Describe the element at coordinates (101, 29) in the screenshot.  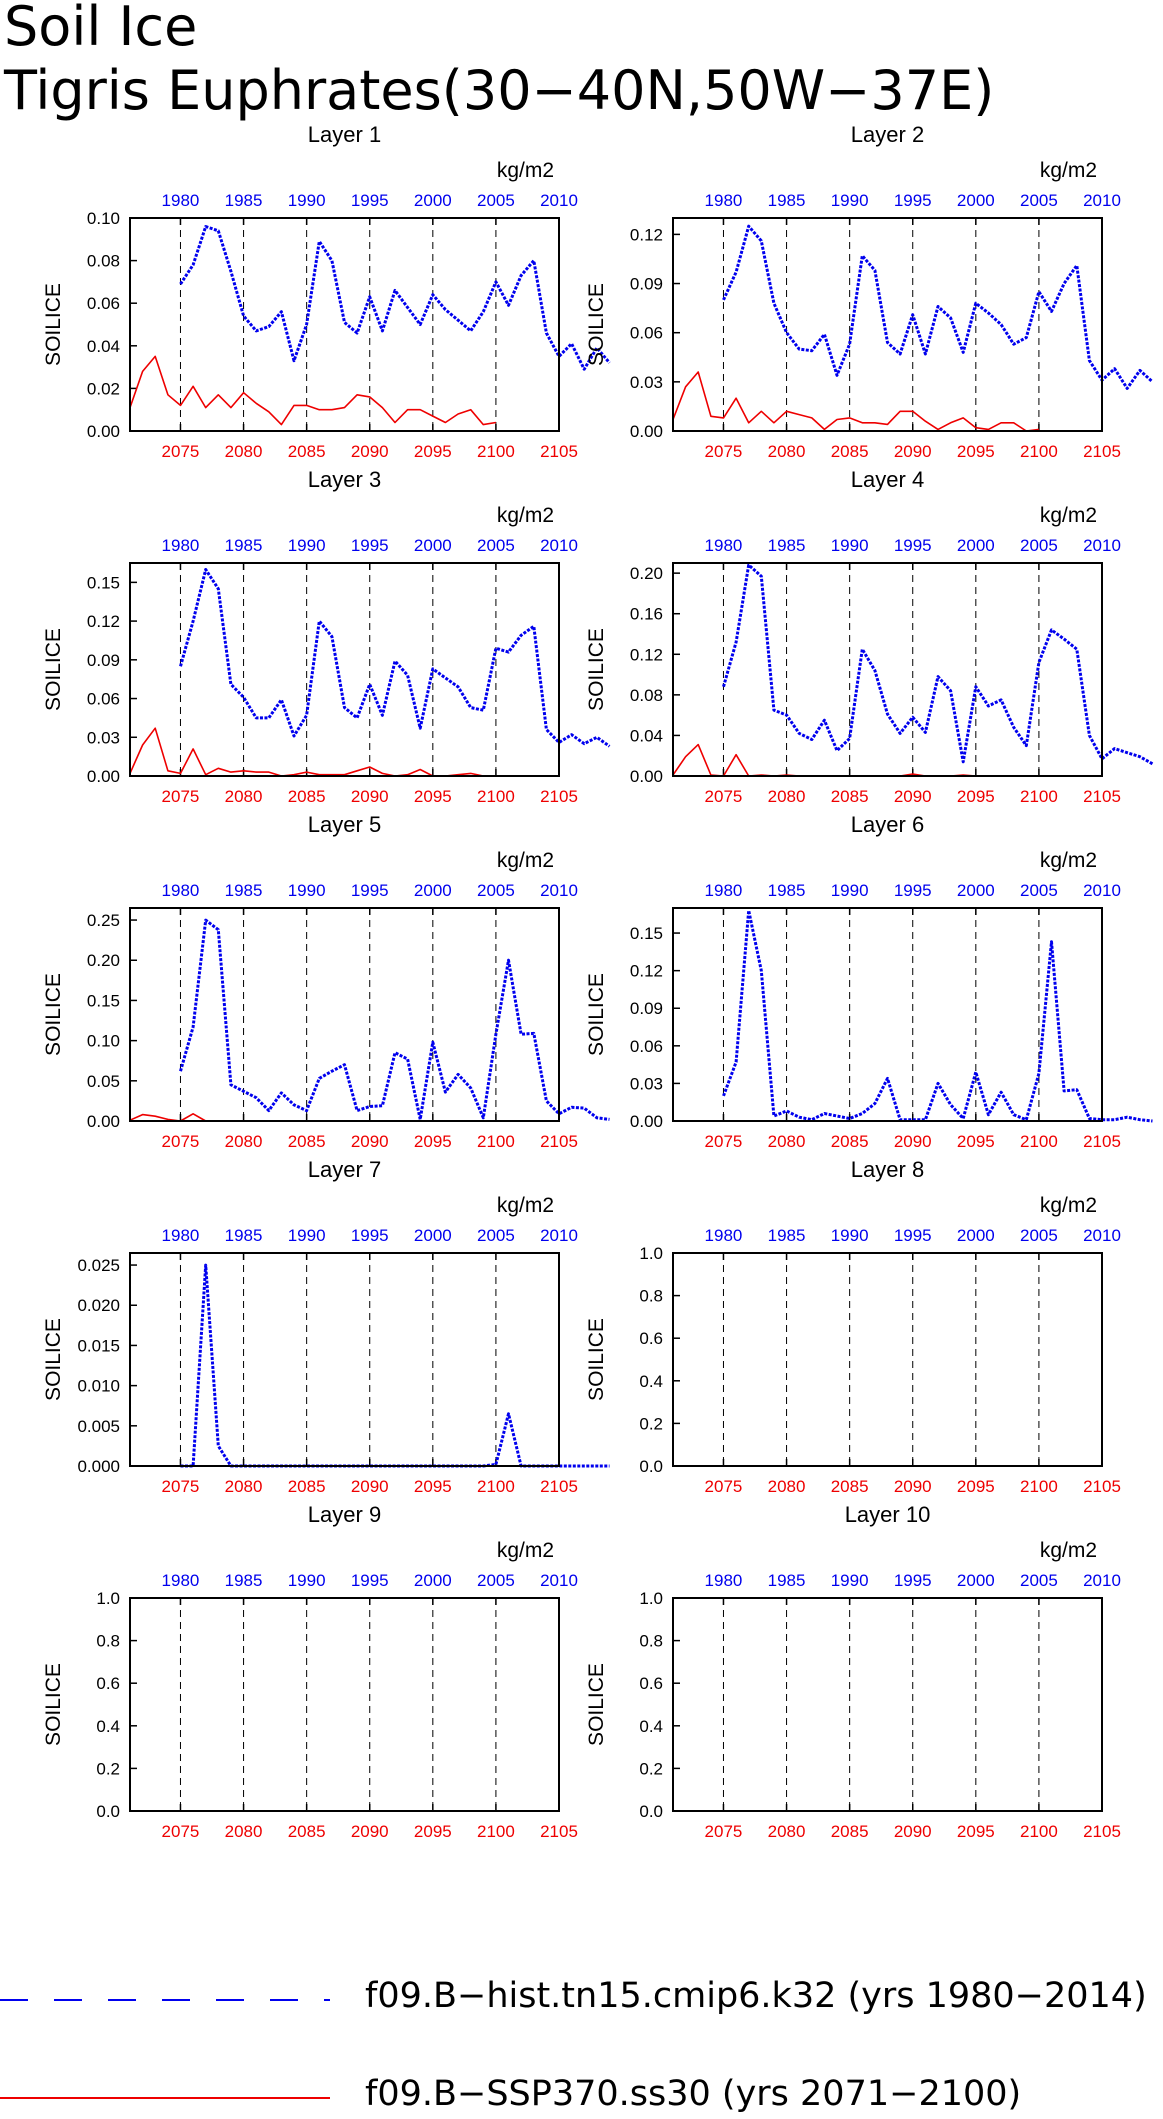
I see `title-line-1: Soil Ice` at that location.